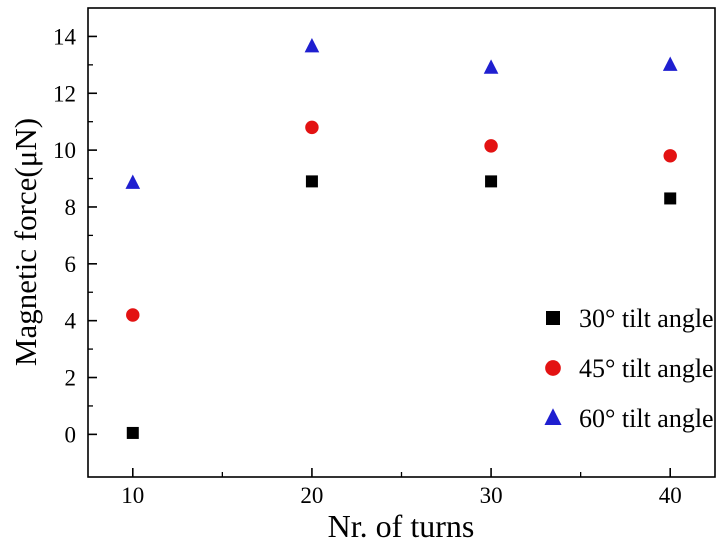 The width and height of the screenshot is (728, 549). What do you see at coordinates (71, 321) in the screenshot?
I see `y-tick-label: 4` at bounding box center [71, 321].